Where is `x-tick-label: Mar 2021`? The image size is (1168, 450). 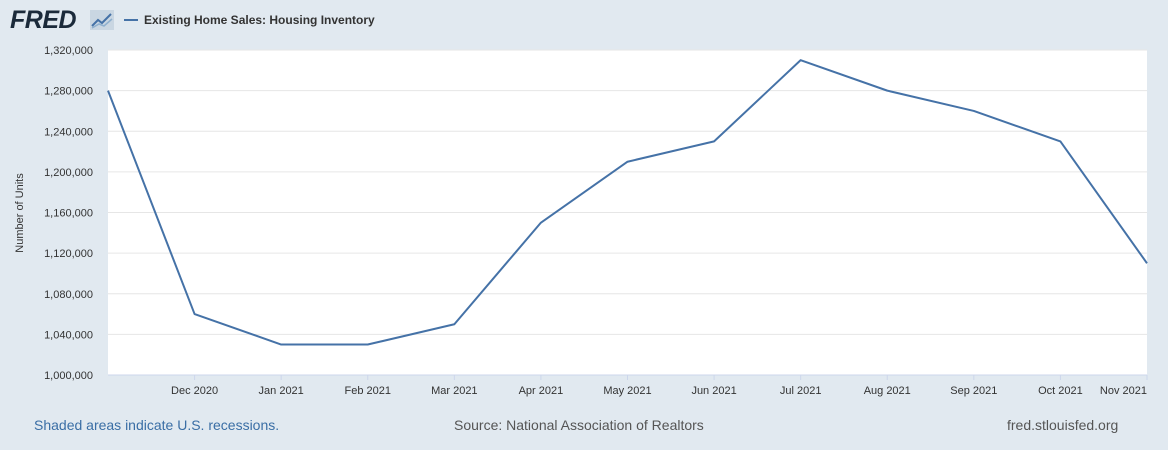 x-tick-label: Mar 2021 is located at coordinates (454, 391).